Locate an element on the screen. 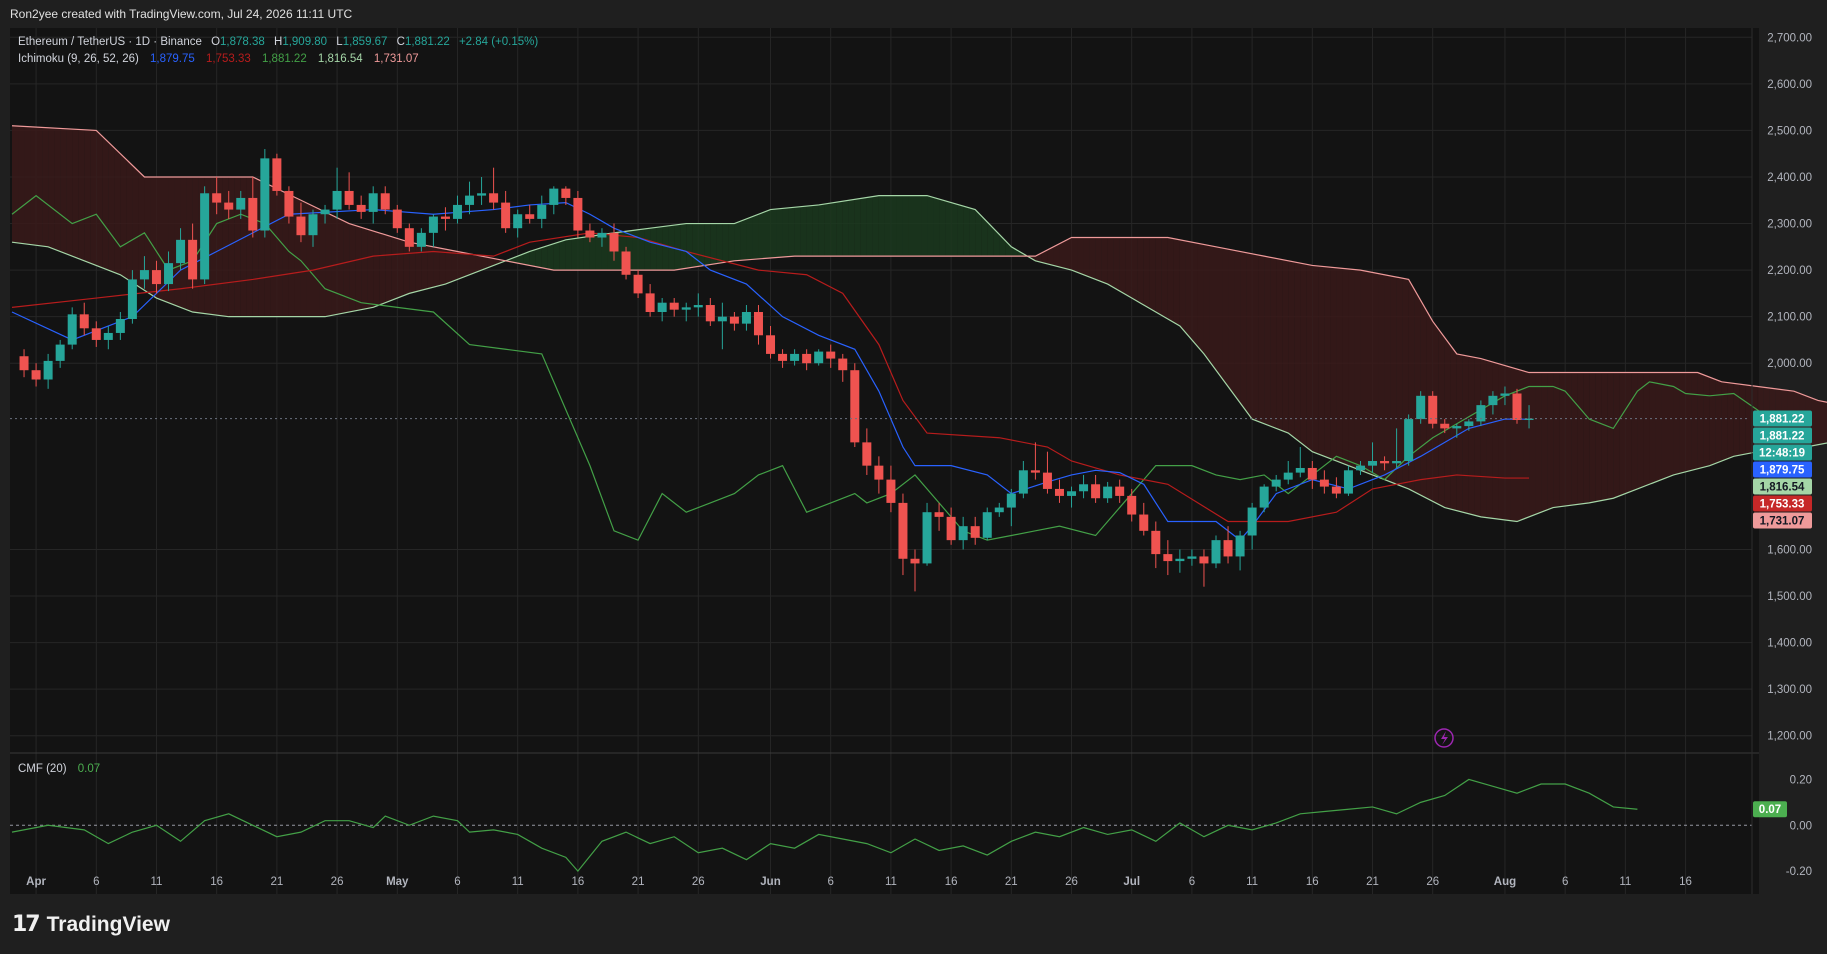 The width and height of the screenshot is (1827, 954). price-badge-label: 1,753.33 is located at coordinates (1782, 505).